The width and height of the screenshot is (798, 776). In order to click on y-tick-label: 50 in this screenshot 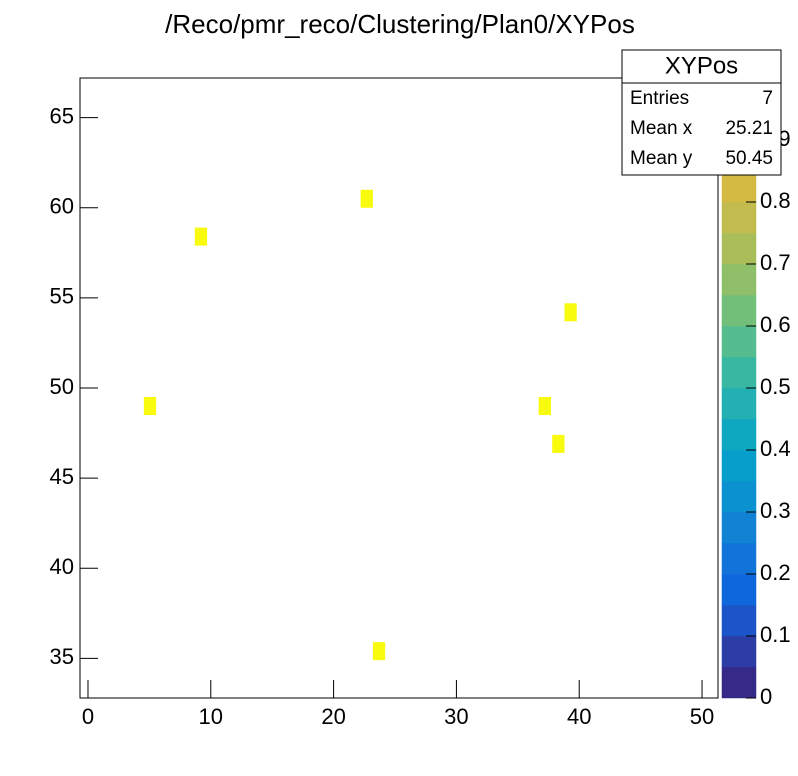, I will do `click(62, 386)`.